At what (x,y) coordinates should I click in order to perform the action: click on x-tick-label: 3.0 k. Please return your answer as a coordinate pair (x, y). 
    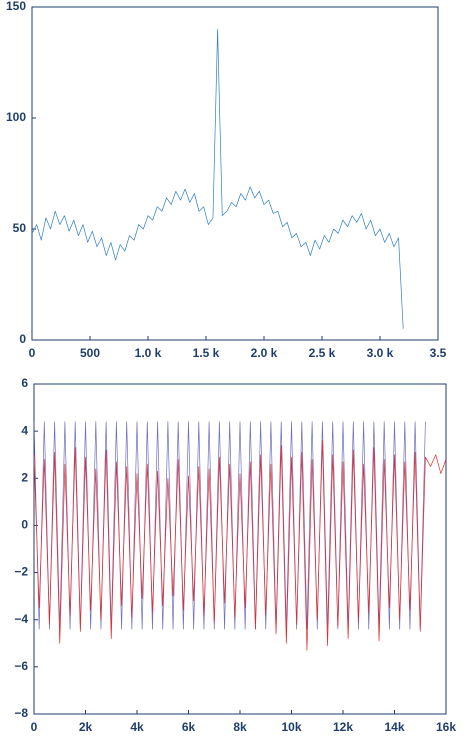
    Looking at the image, I should click on (380, 353).